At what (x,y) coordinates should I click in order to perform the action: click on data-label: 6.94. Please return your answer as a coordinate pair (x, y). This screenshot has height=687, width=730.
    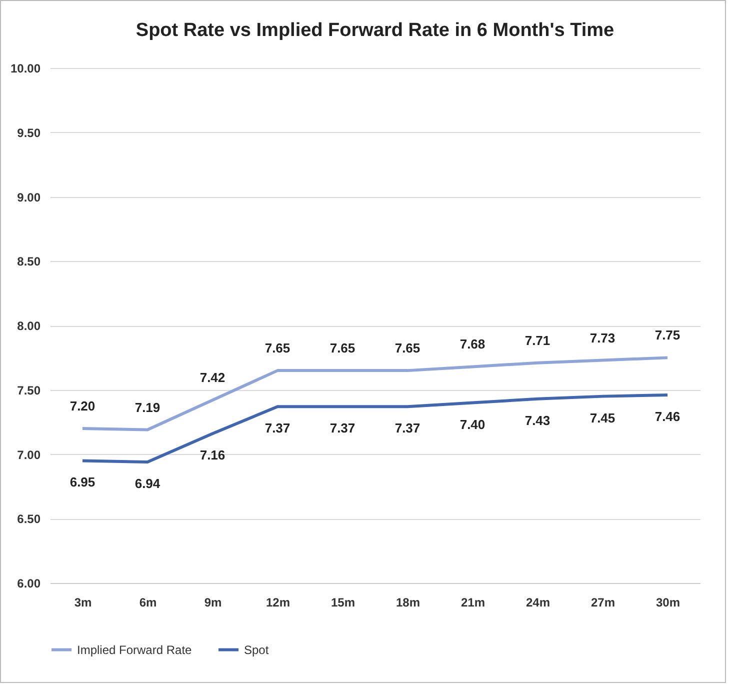
    Looking at the image, I should click on (147, 483).